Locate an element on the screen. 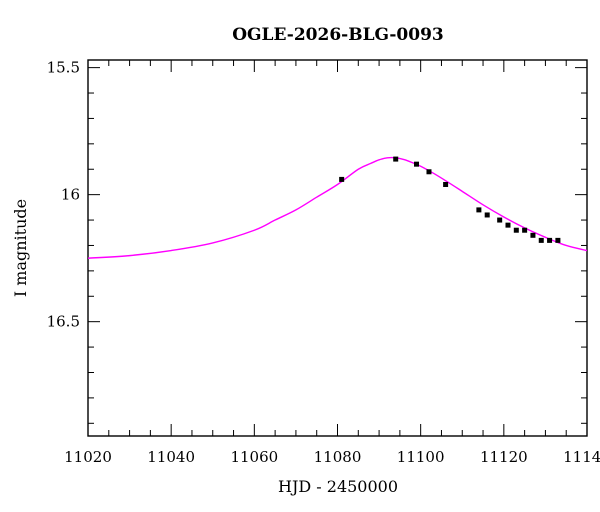  x-tick-label: 11140 is located at coordinates (581, 457).